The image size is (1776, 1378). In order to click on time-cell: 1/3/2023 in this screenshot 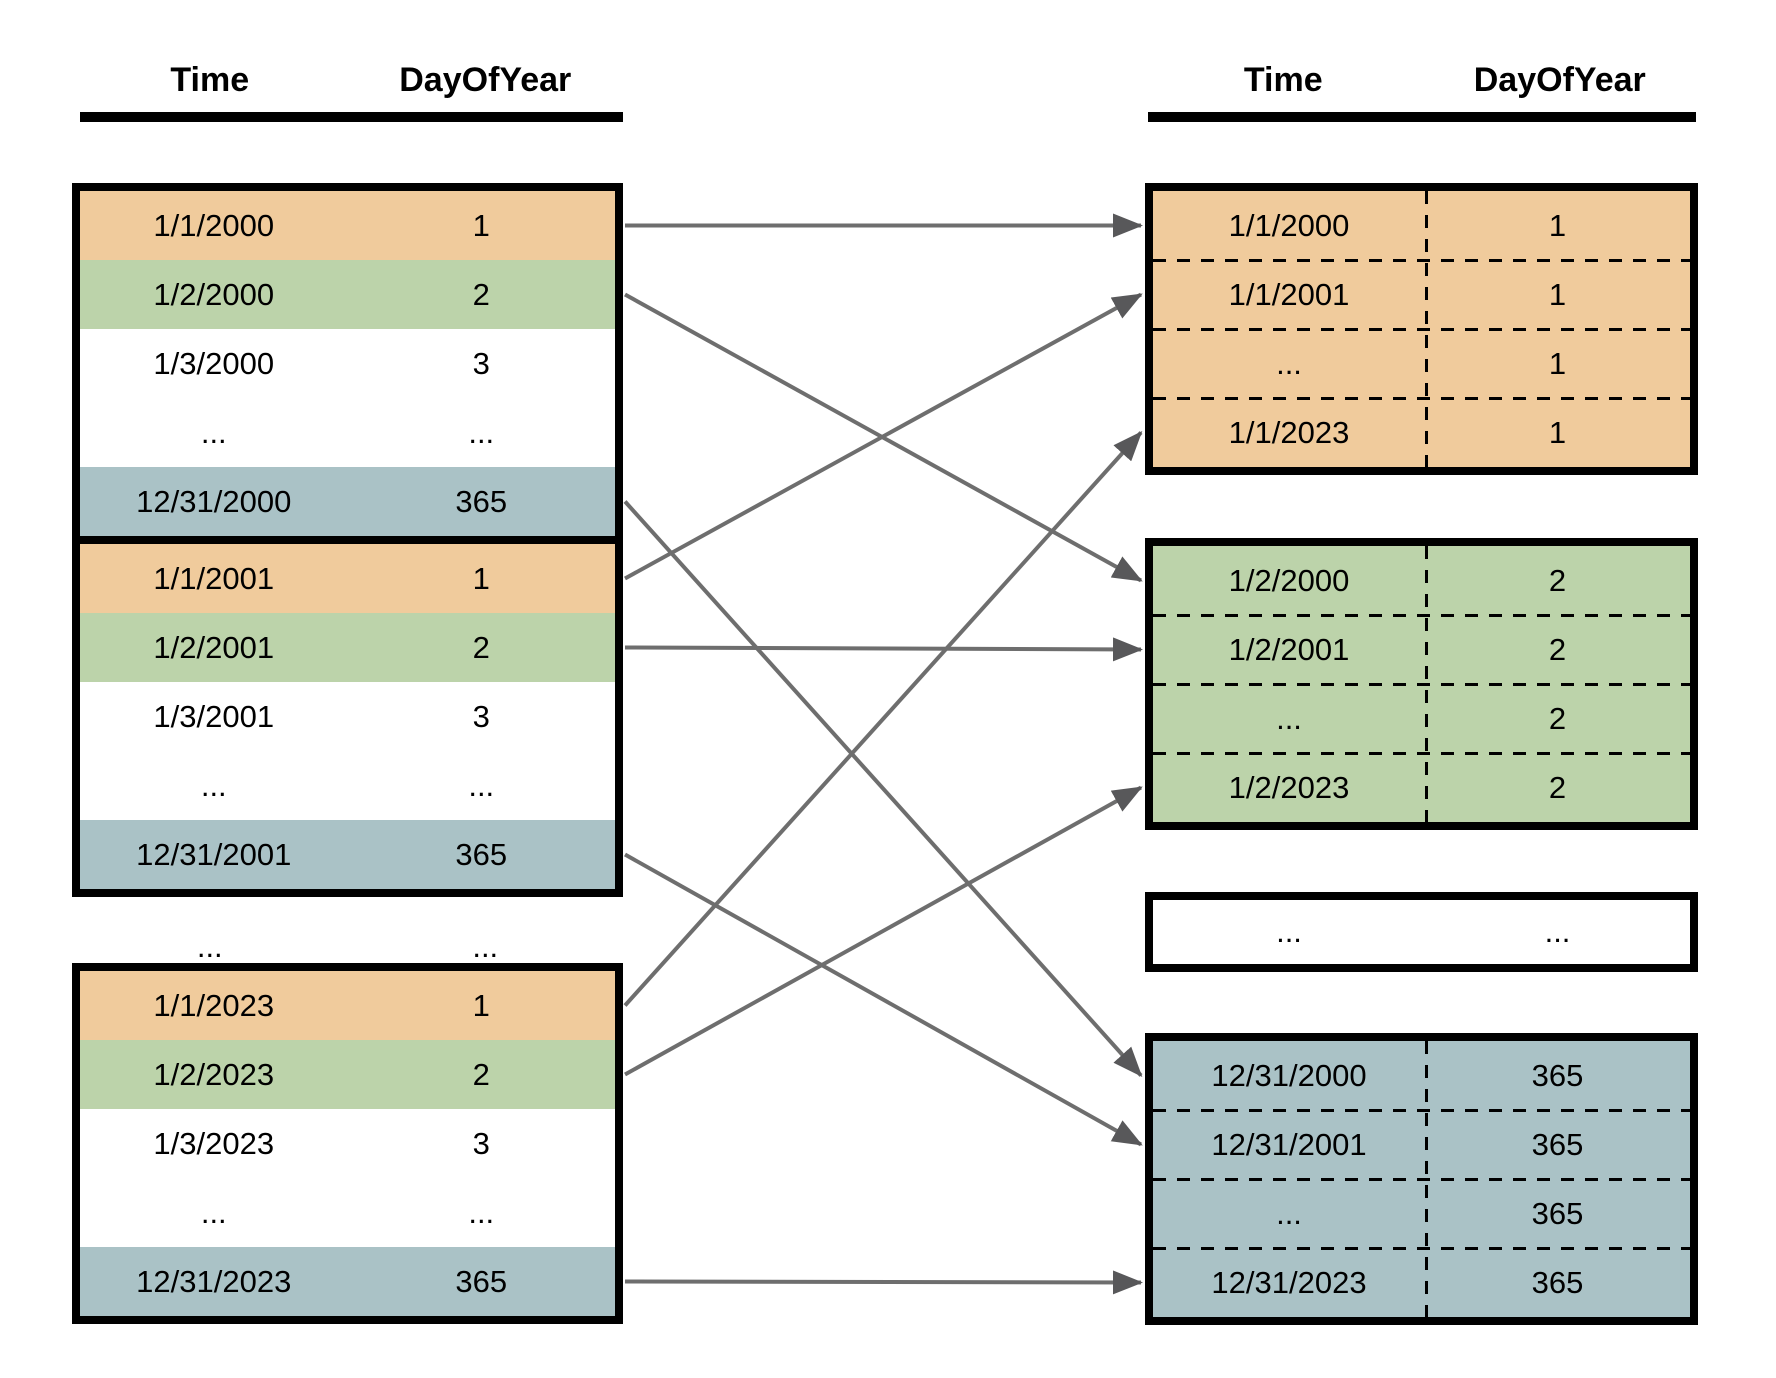, I will do `click(214, 1143)`.